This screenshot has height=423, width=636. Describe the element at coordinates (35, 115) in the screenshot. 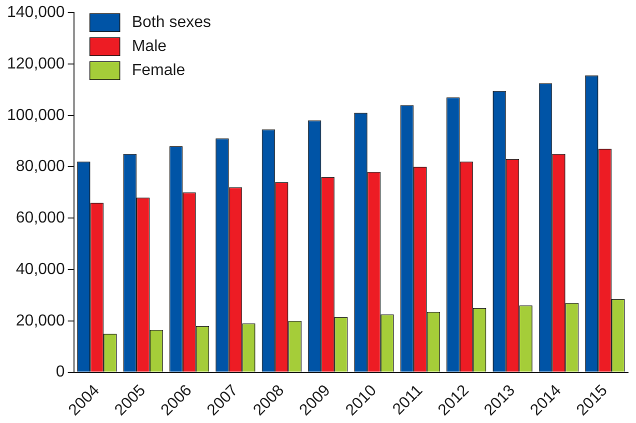

I see `y-tick-label: 100,000` at that location.